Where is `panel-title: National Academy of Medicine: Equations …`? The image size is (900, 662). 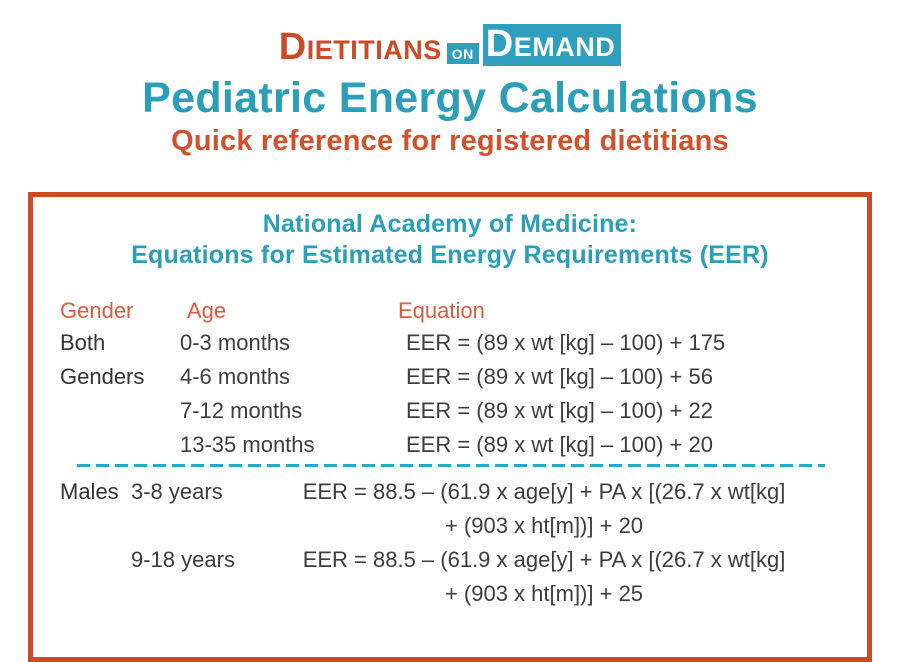
panel-title: National Academy of Medicine: Equations … is located at coordinates (450, 239).